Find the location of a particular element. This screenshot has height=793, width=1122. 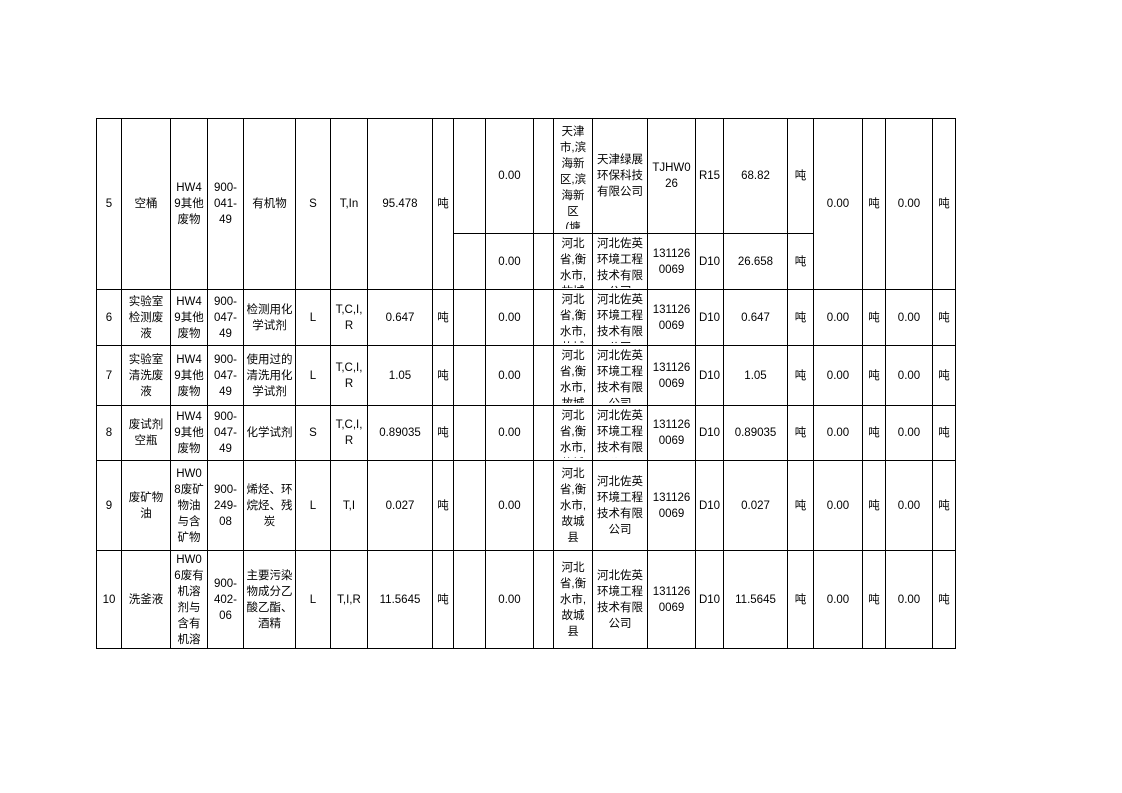

waste-category-cell: HW0 8废矿 物油 与含 矿物 is located at coordinates (189, 505).